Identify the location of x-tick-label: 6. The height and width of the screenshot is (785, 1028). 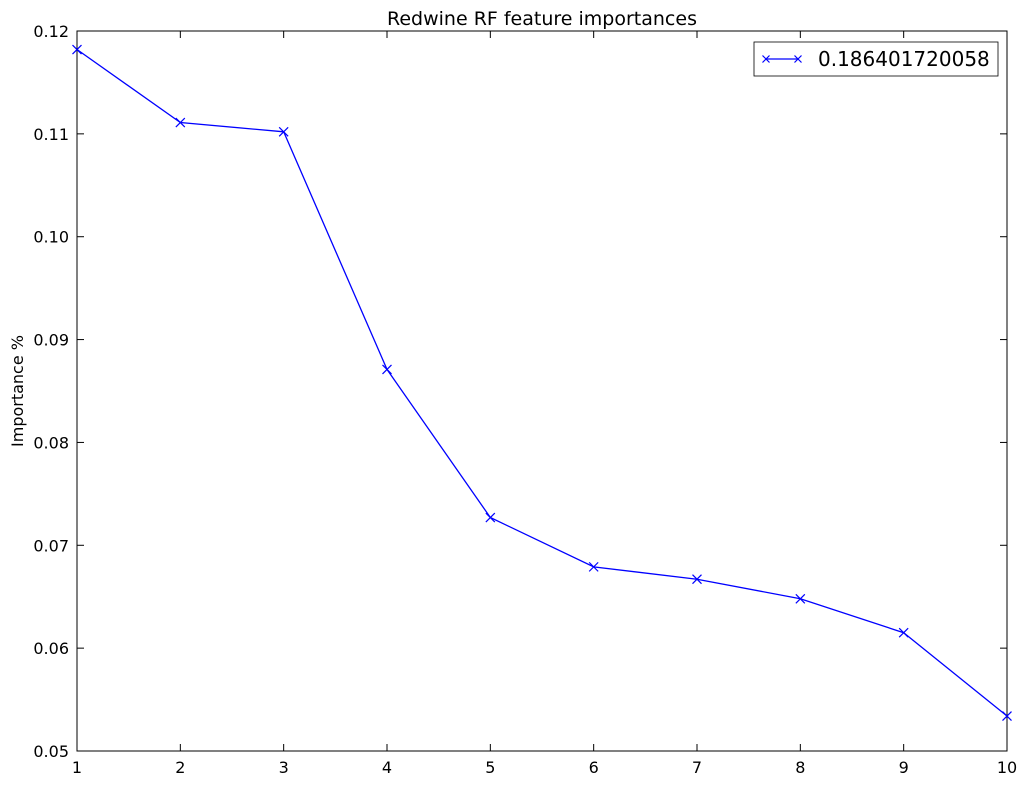
(594, 767).